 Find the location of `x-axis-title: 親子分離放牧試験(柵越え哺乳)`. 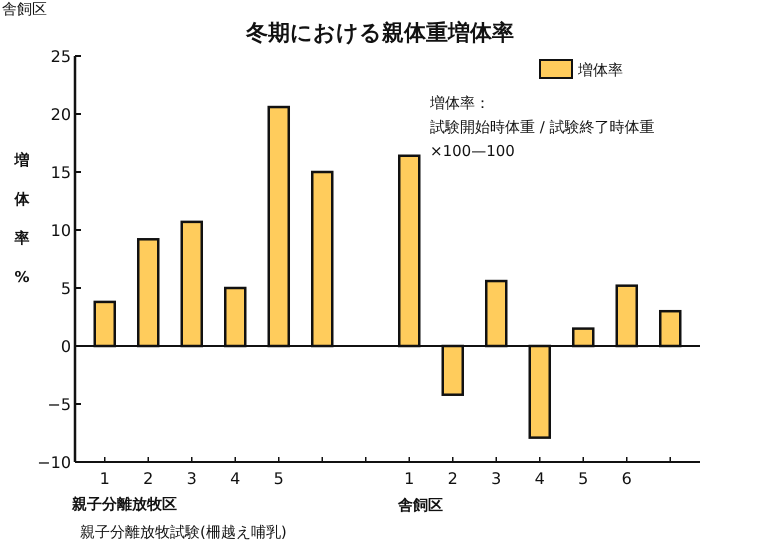

x-axis-title: 親子分離放牧試験(柵越え哺乳) is located at coordinates (183, 532).